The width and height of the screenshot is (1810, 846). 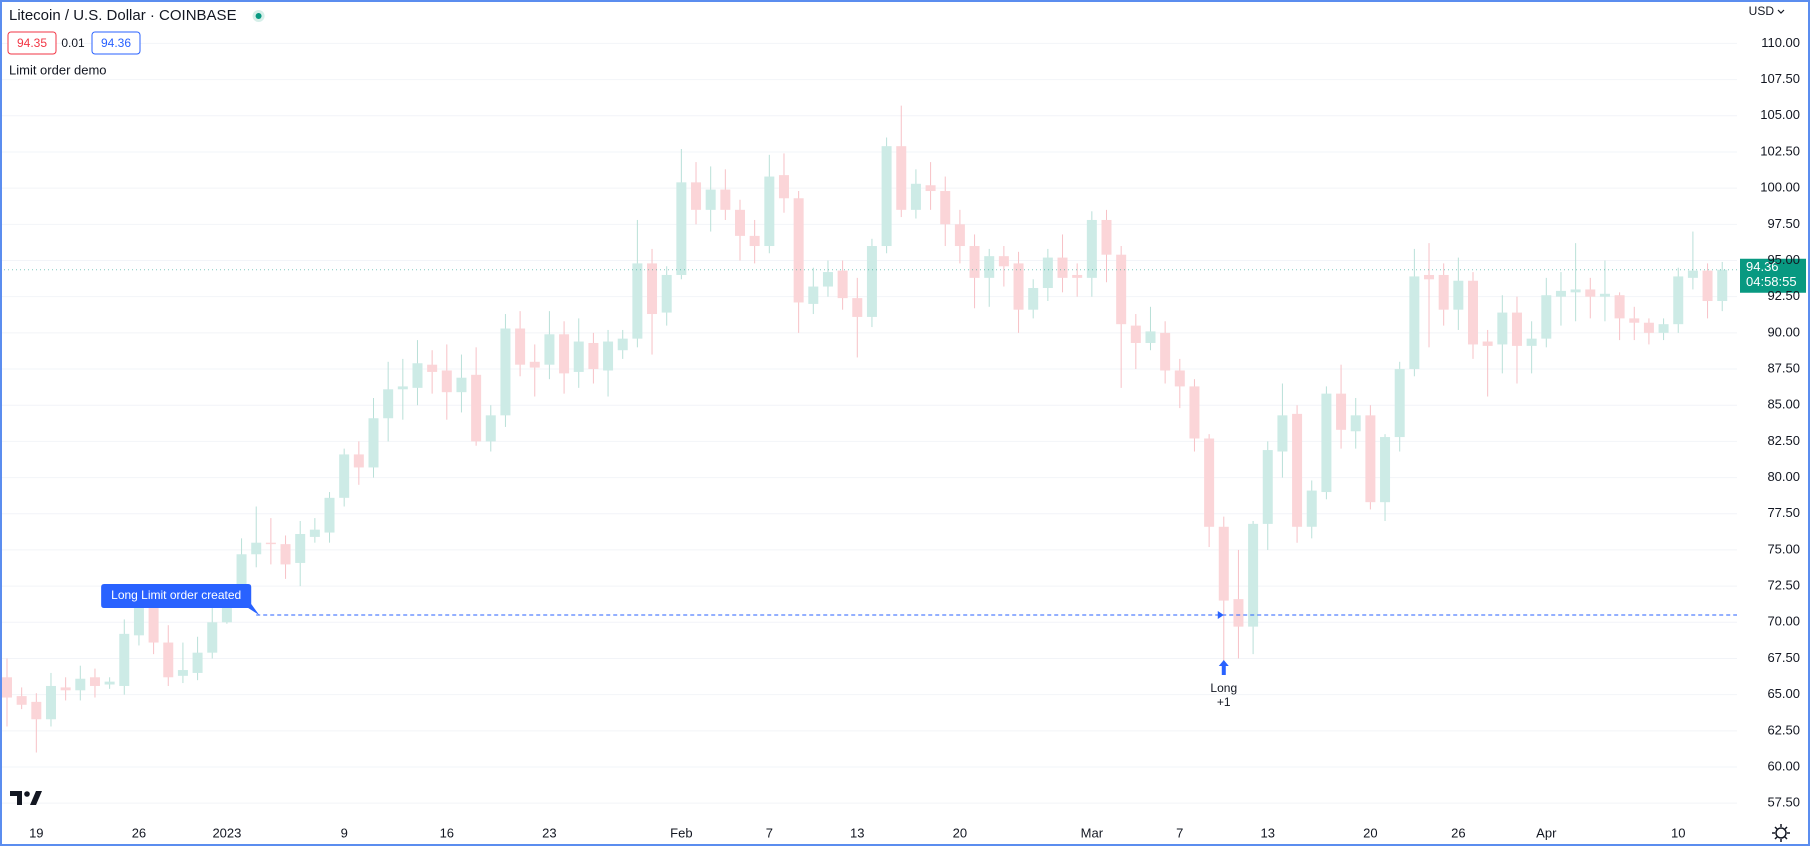 I want to click on settings-icon, so click(x=1781, y=833).